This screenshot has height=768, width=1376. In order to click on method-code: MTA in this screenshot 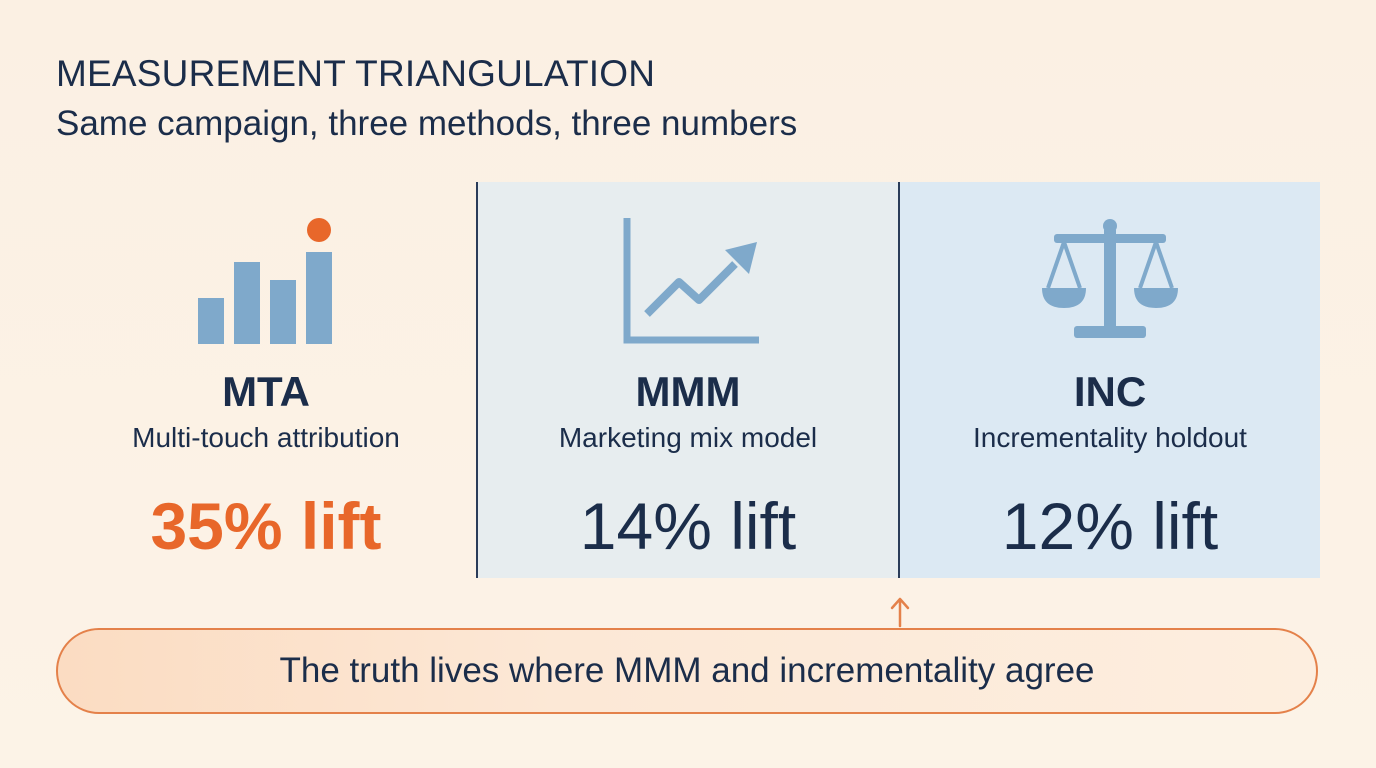, I will do `click(266, 391)`.